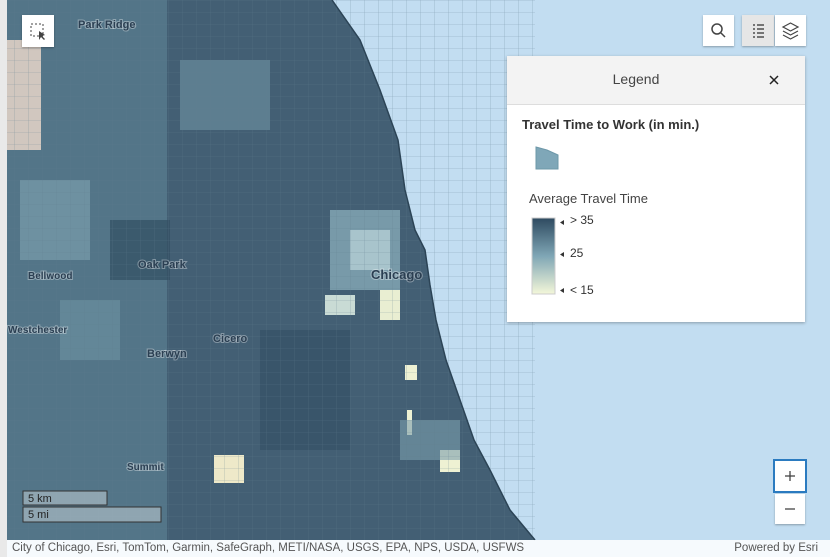 This screenshot has height=557, width=830. What do you see at coordinates (582, 290) in the screenshot?
I see `ramp-label: < 15` at bounding box center [582, 290].